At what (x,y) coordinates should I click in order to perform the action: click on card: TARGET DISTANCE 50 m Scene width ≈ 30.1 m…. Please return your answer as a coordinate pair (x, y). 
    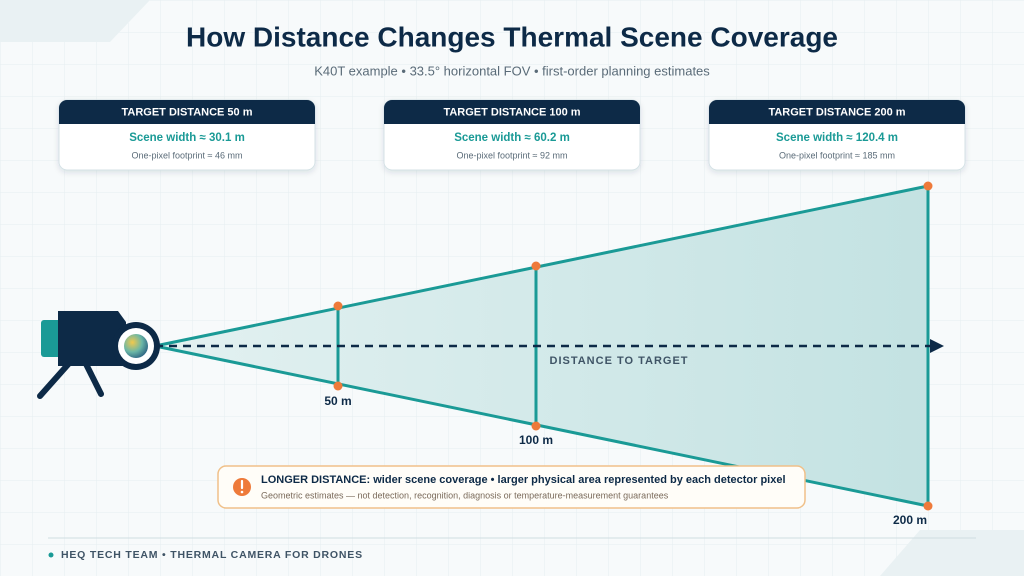
    Looking at the image, I should click on (187, 135).